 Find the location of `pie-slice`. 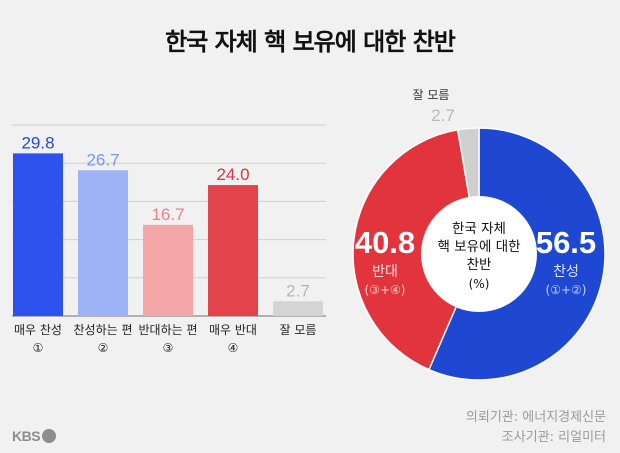

pie-slice is located at coordinates (416, 249).